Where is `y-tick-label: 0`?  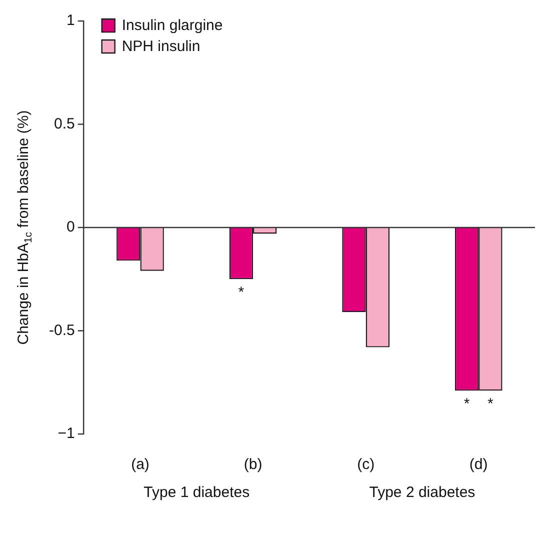
y-tick-label: 0 is located at coordinates (70, 227).